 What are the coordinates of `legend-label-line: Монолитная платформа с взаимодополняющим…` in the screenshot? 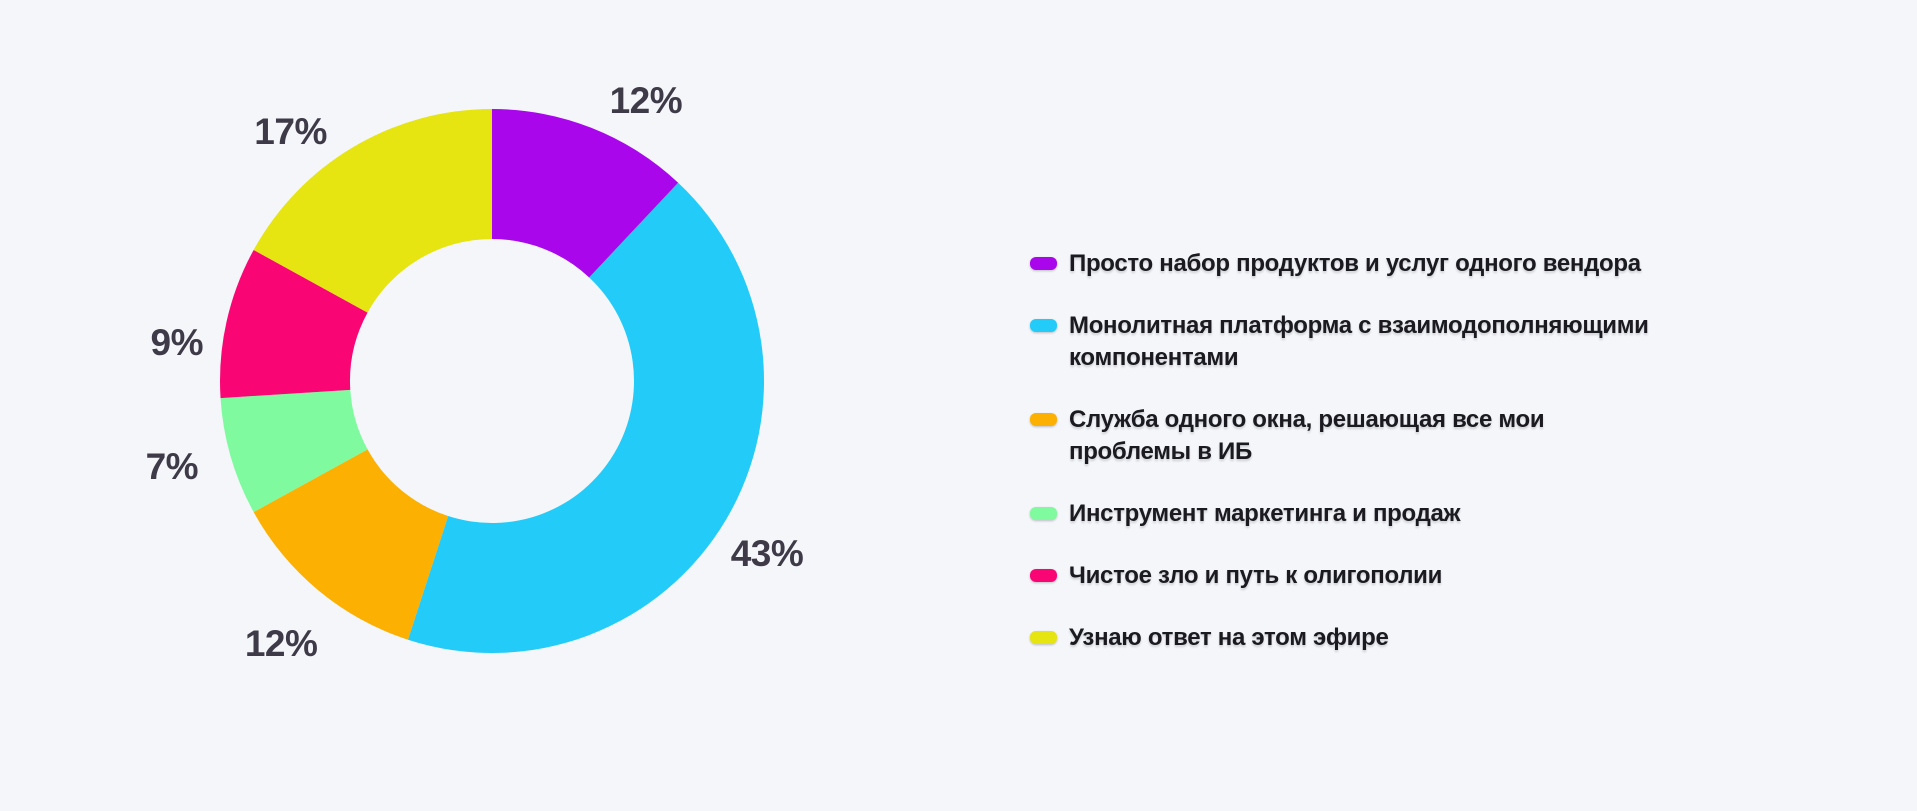 It's located at (1359, 325).